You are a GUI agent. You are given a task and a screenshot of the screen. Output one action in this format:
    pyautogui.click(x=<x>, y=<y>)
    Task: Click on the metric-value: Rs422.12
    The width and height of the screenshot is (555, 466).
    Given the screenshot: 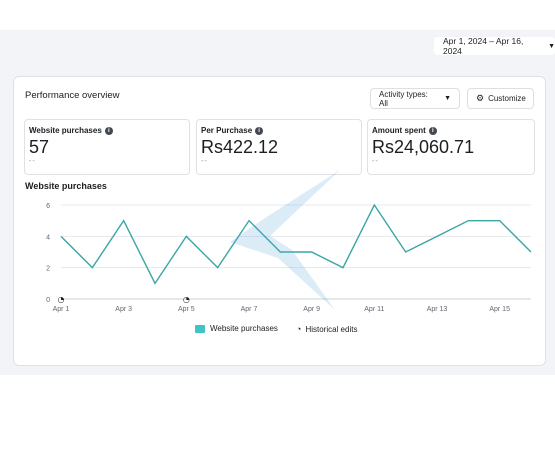 What is the action you would take?
    pyautogui.click(x=240, y=147)
    